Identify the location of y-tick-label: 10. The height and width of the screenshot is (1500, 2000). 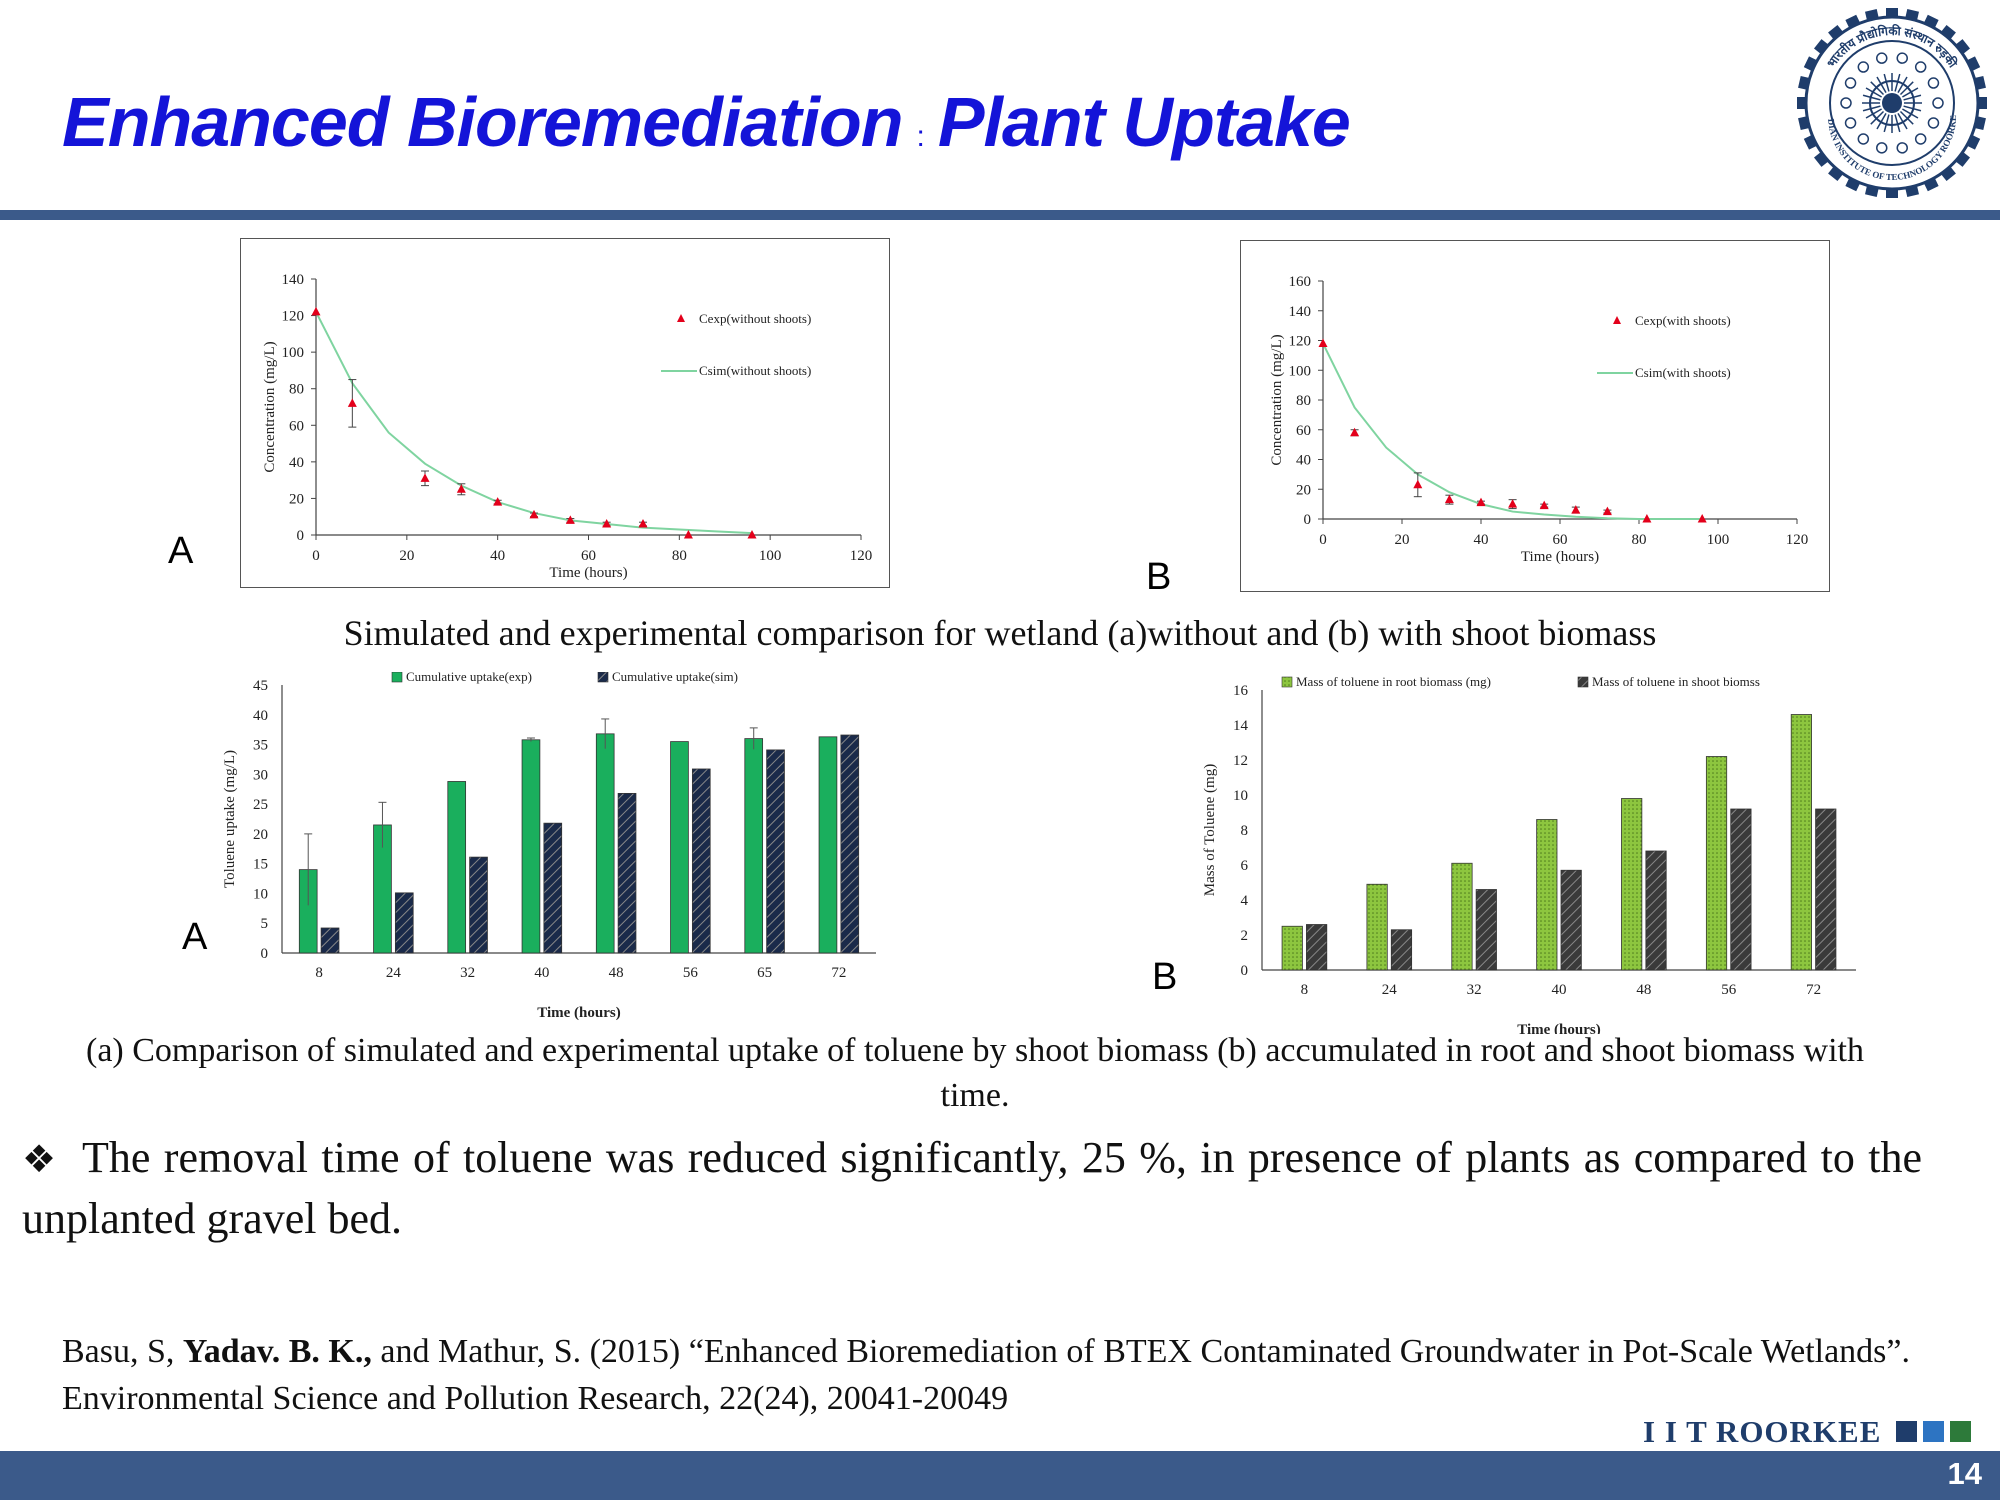
(260, 894).